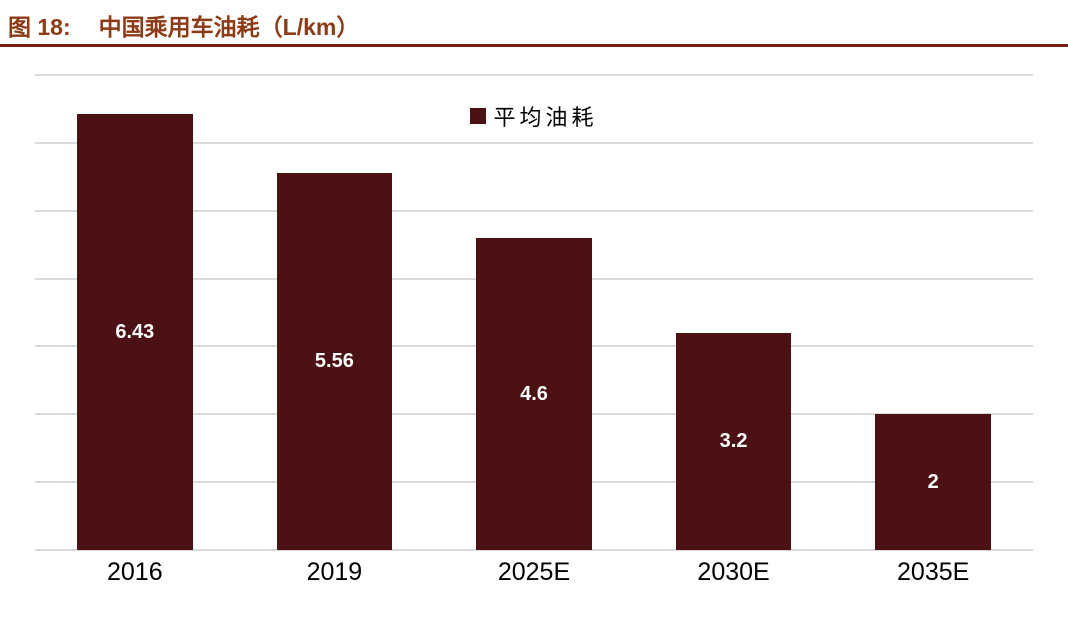 This screenshot has width=1068, height=622. I want to click on title-divider-rule, so click(534, 45).